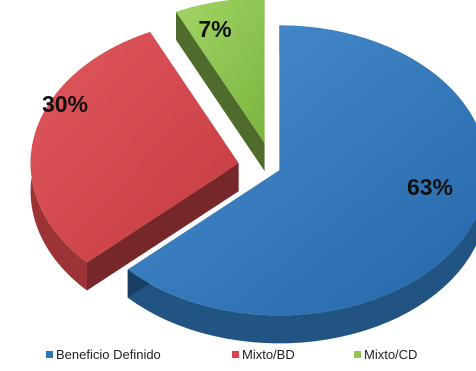 This screenshot has width=476, height=371. Describe the element at coordinates (65, 104) in the screenshot. I see `data-label-mixto-bd: 30%` at that location.